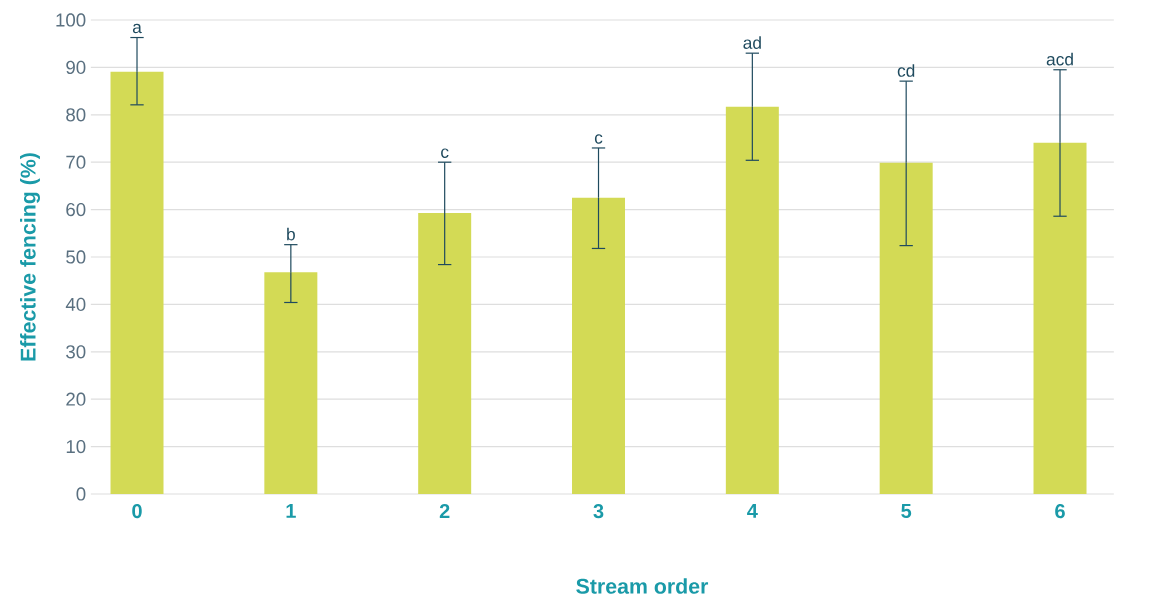 The image size is (1160, 602). Describe the element at coordinates (137, 28) in the screenshot. I see `annotation: a` at that location.